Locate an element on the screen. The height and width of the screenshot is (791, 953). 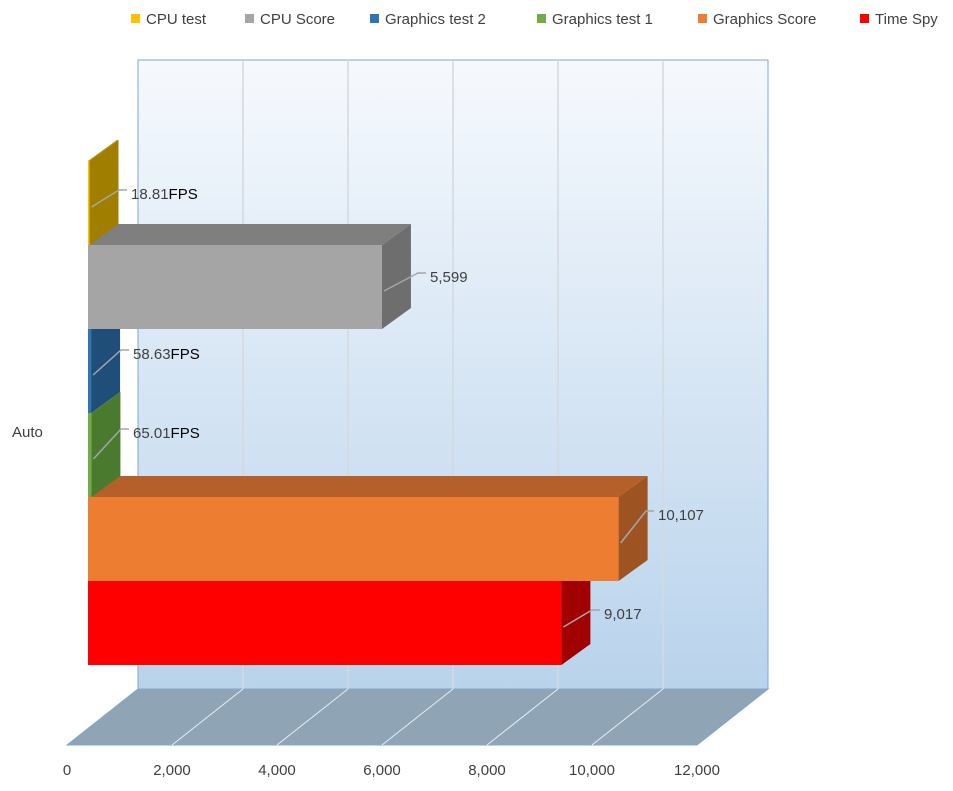
legend-item: Graphics test 2 is located at coordinates (428, 19).